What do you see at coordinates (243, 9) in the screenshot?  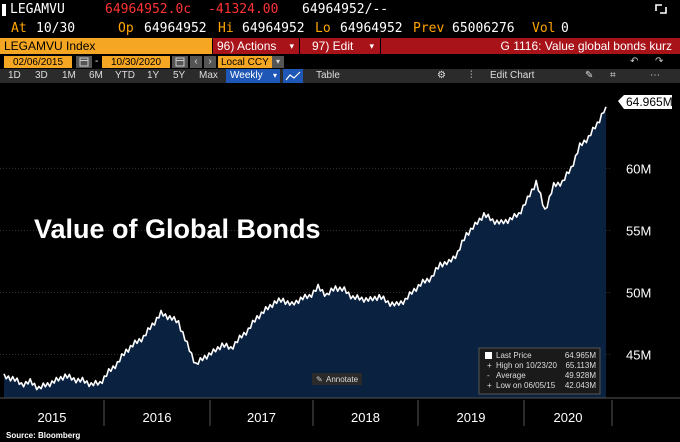 I see `price-change: -41324.00` at bounding box center [243, 9].